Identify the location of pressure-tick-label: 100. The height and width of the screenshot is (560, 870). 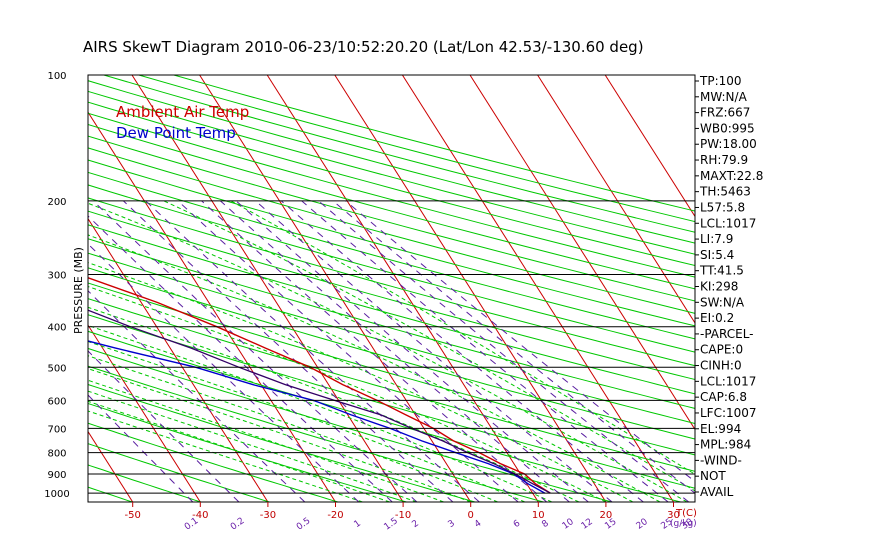
(56, 76).